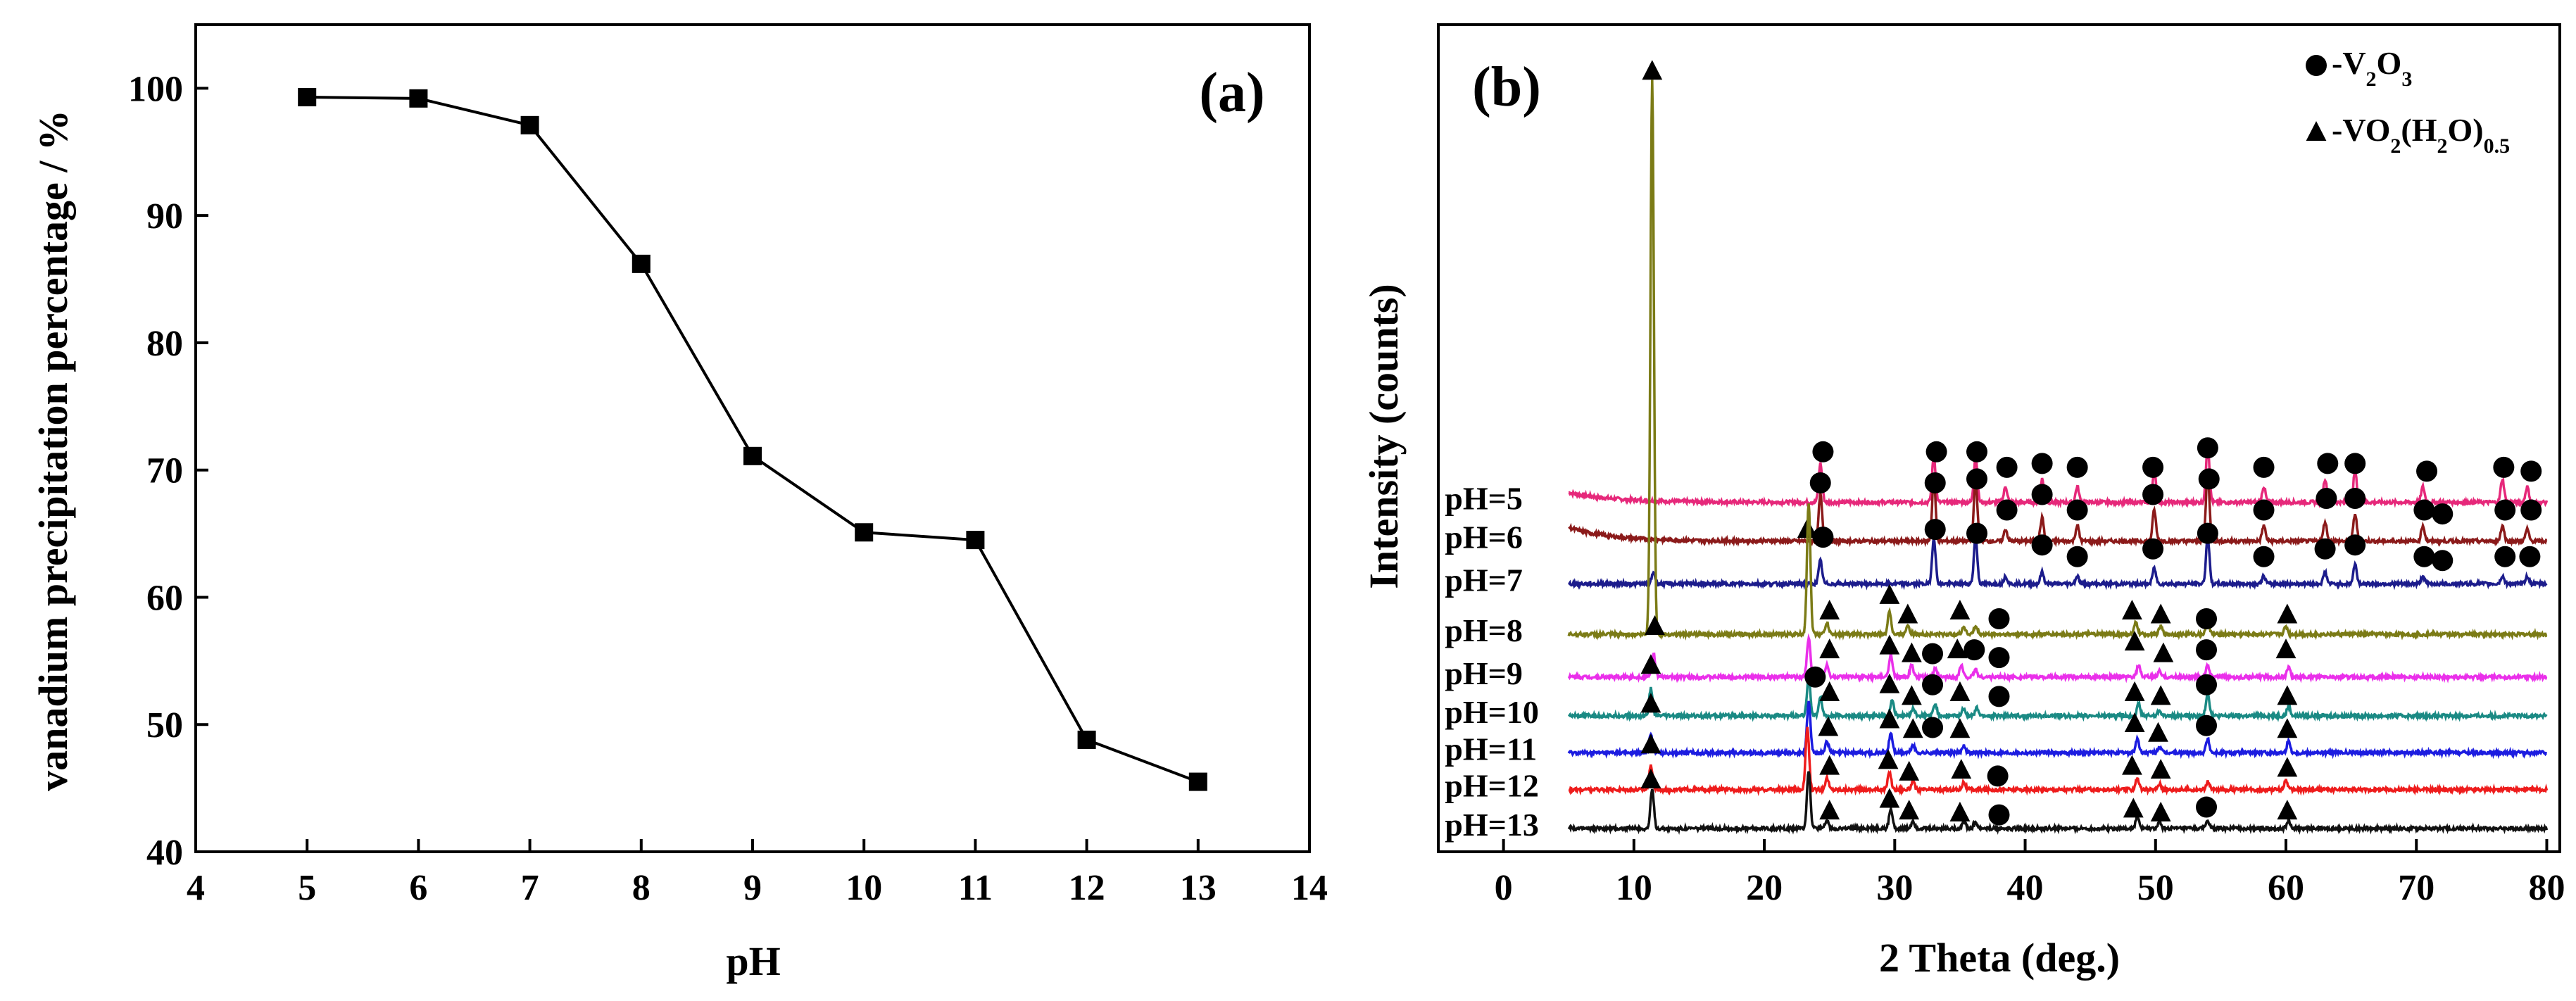  I want to click on legend-subscript: 0.5, so click(2498, 146).